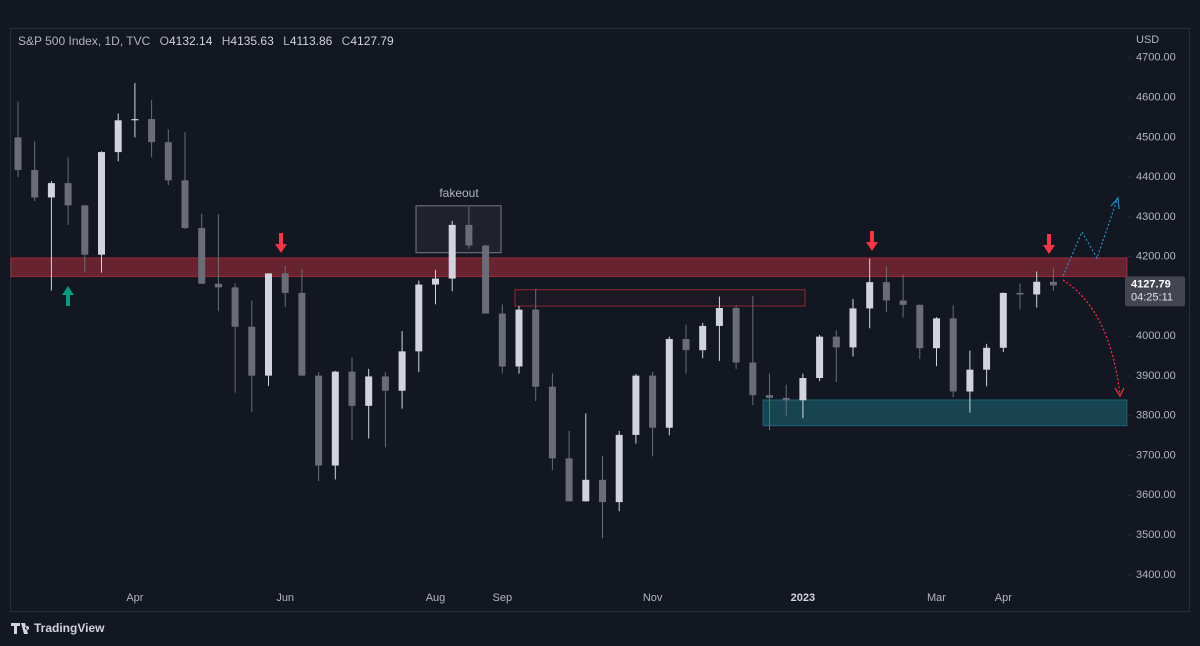 The image size is (1200, 646). What do you see at coordinates (1156, 455) in the screenshot?
I see `y-tick-label: 3700.00` at bounding box center [1156, 455].